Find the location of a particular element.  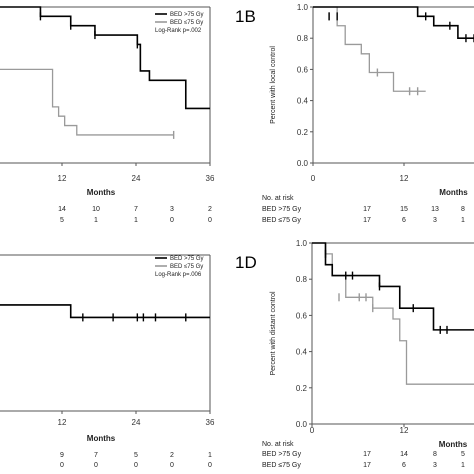

risk-value: 15 is located at coordinates (404, 209).